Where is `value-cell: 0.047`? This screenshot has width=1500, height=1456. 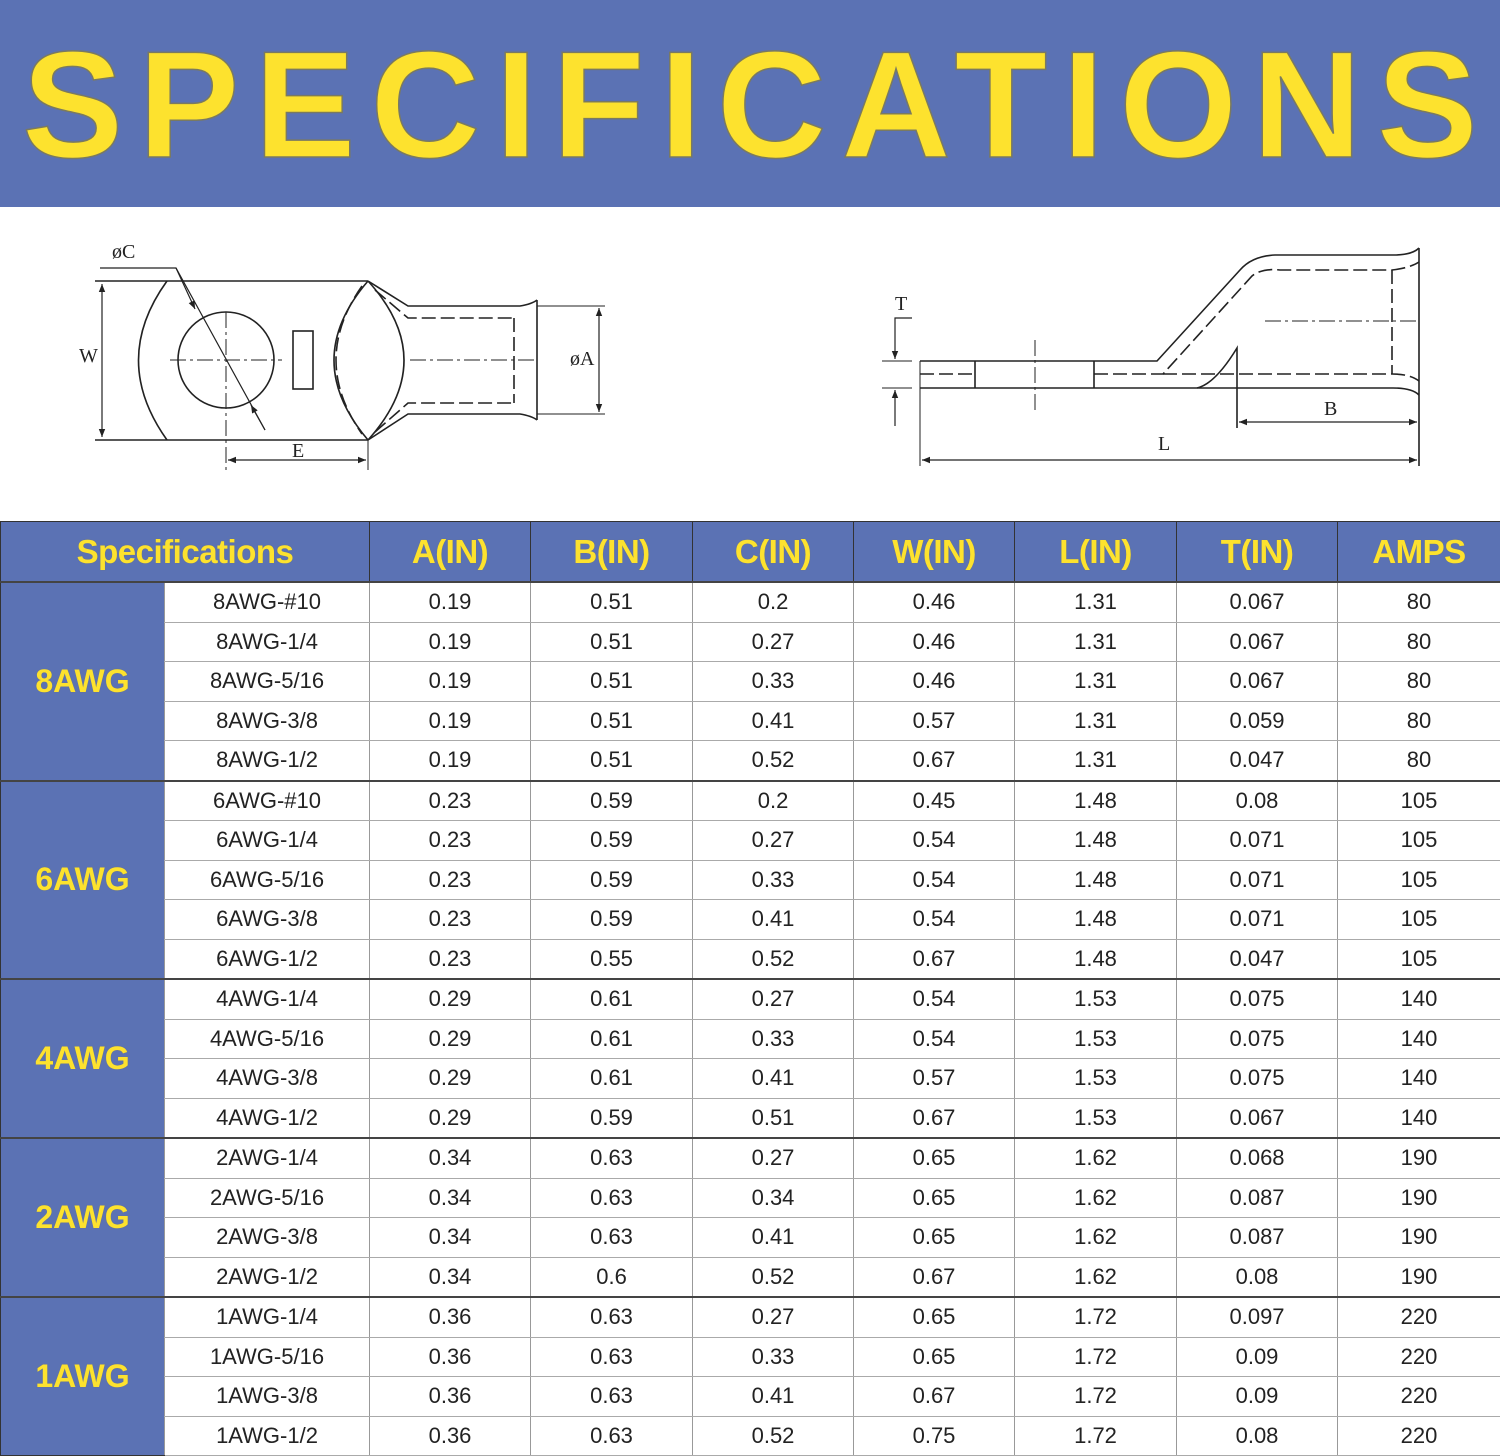 value-cell: 0.047 is located at coordinates (1257, 761).